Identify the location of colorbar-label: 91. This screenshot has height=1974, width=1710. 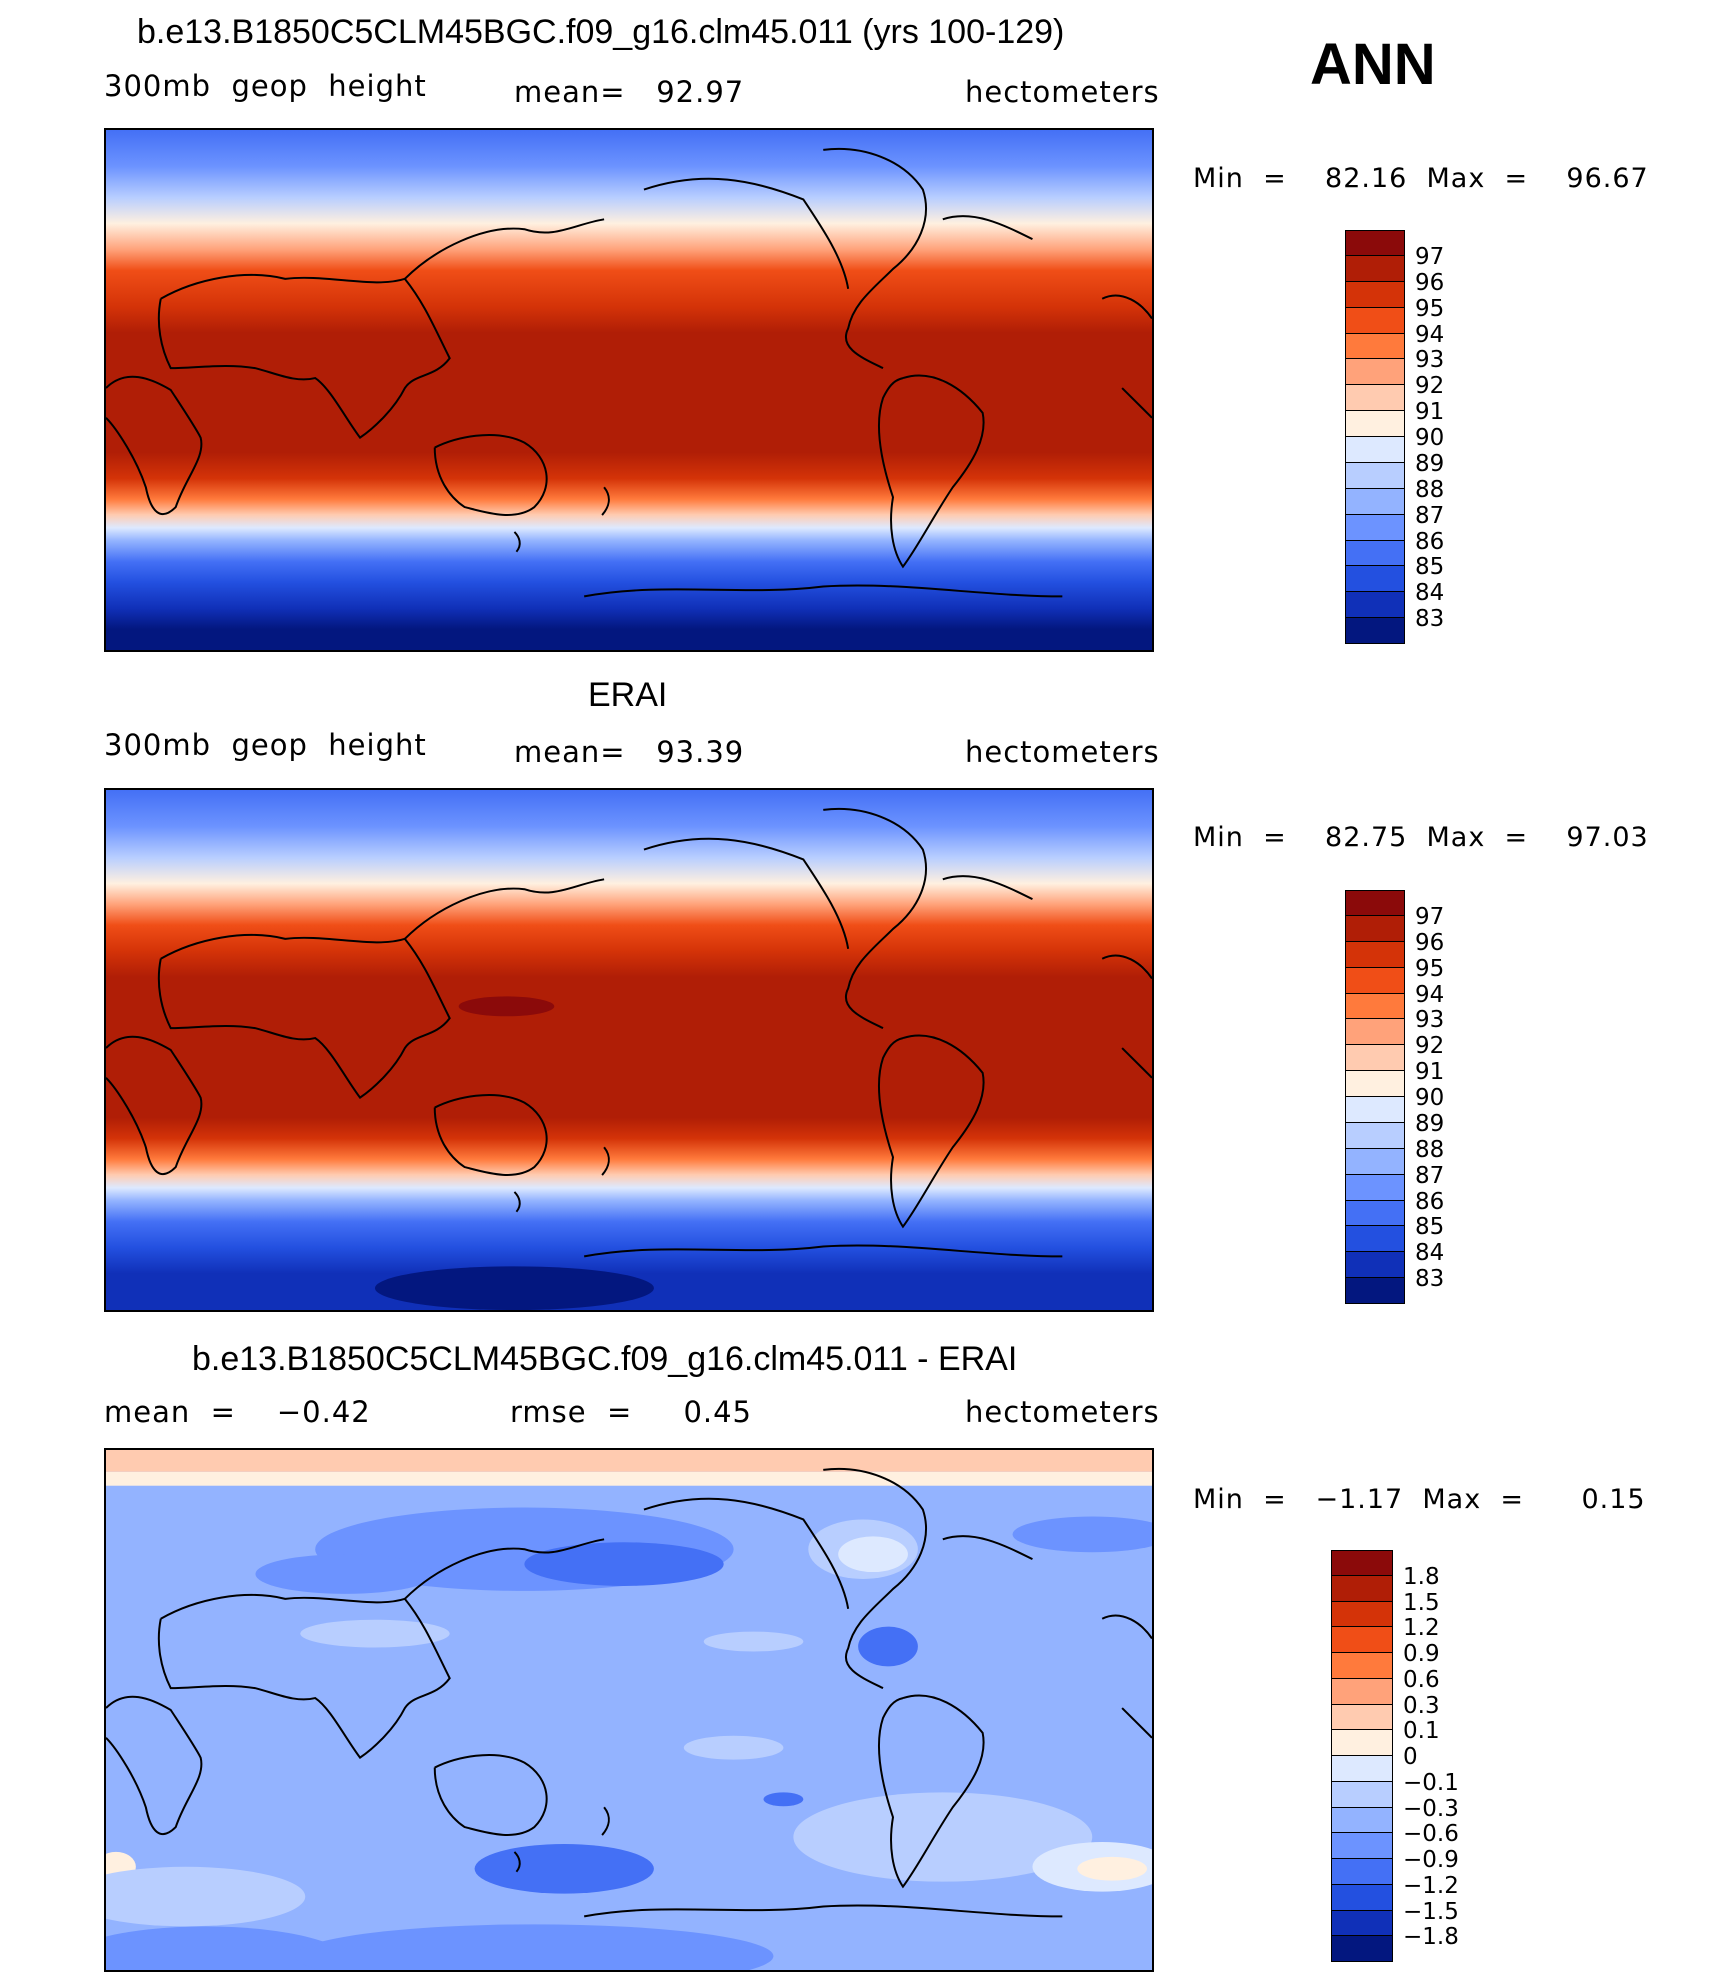
(1430, 1072).